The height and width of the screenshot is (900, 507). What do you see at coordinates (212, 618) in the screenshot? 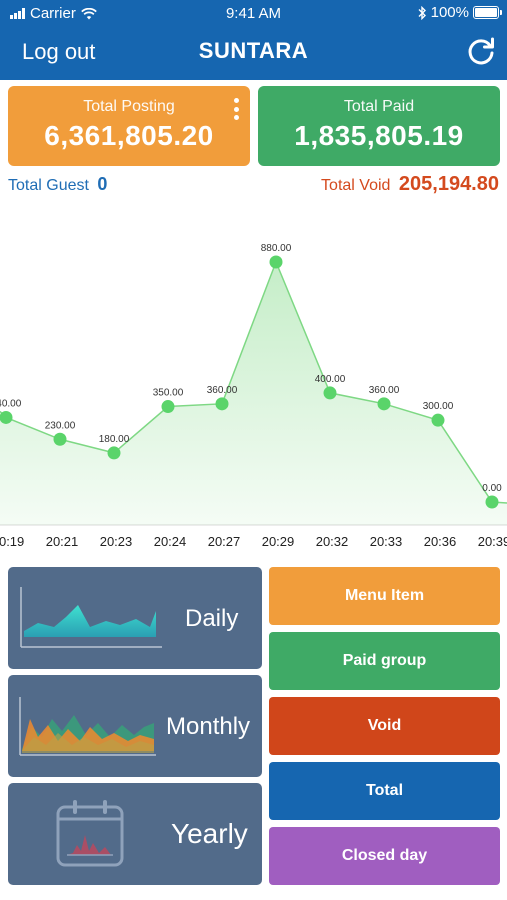
I see `daily-label: Daily` at bounding box center [212, 618].